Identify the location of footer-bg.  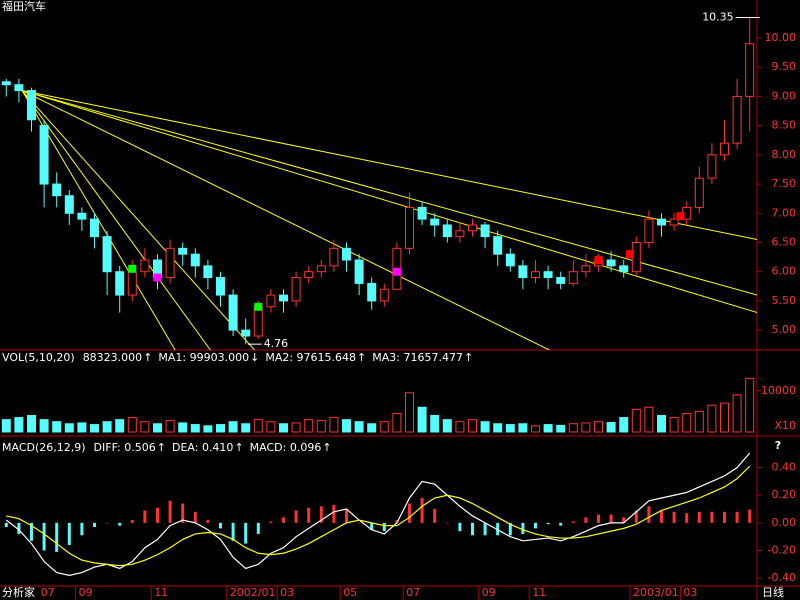
(20, 593).